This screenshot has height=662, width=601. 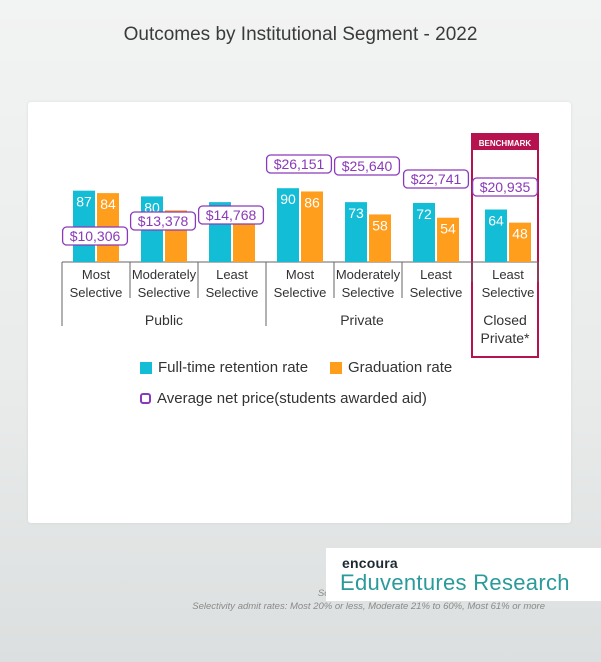 What do you see at coordinates (233, 367) in the screenshot?
I see `legend-retention-label: Full-time retention rate` at bounding box center [233, 367].